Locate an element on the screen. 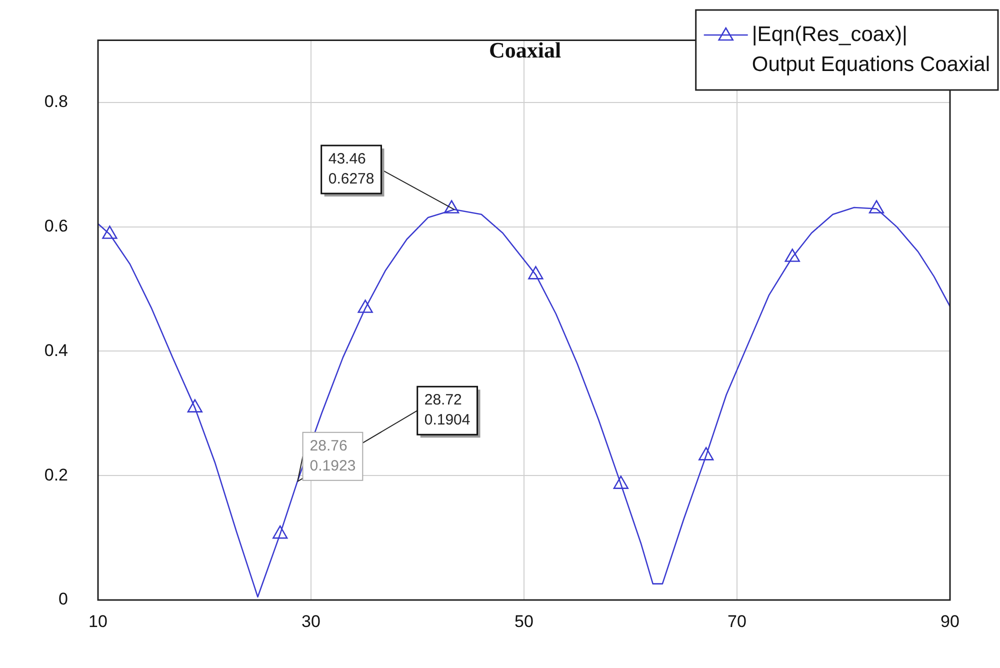  y-tick-label: 0.2 is located at coordinates (56, 474).